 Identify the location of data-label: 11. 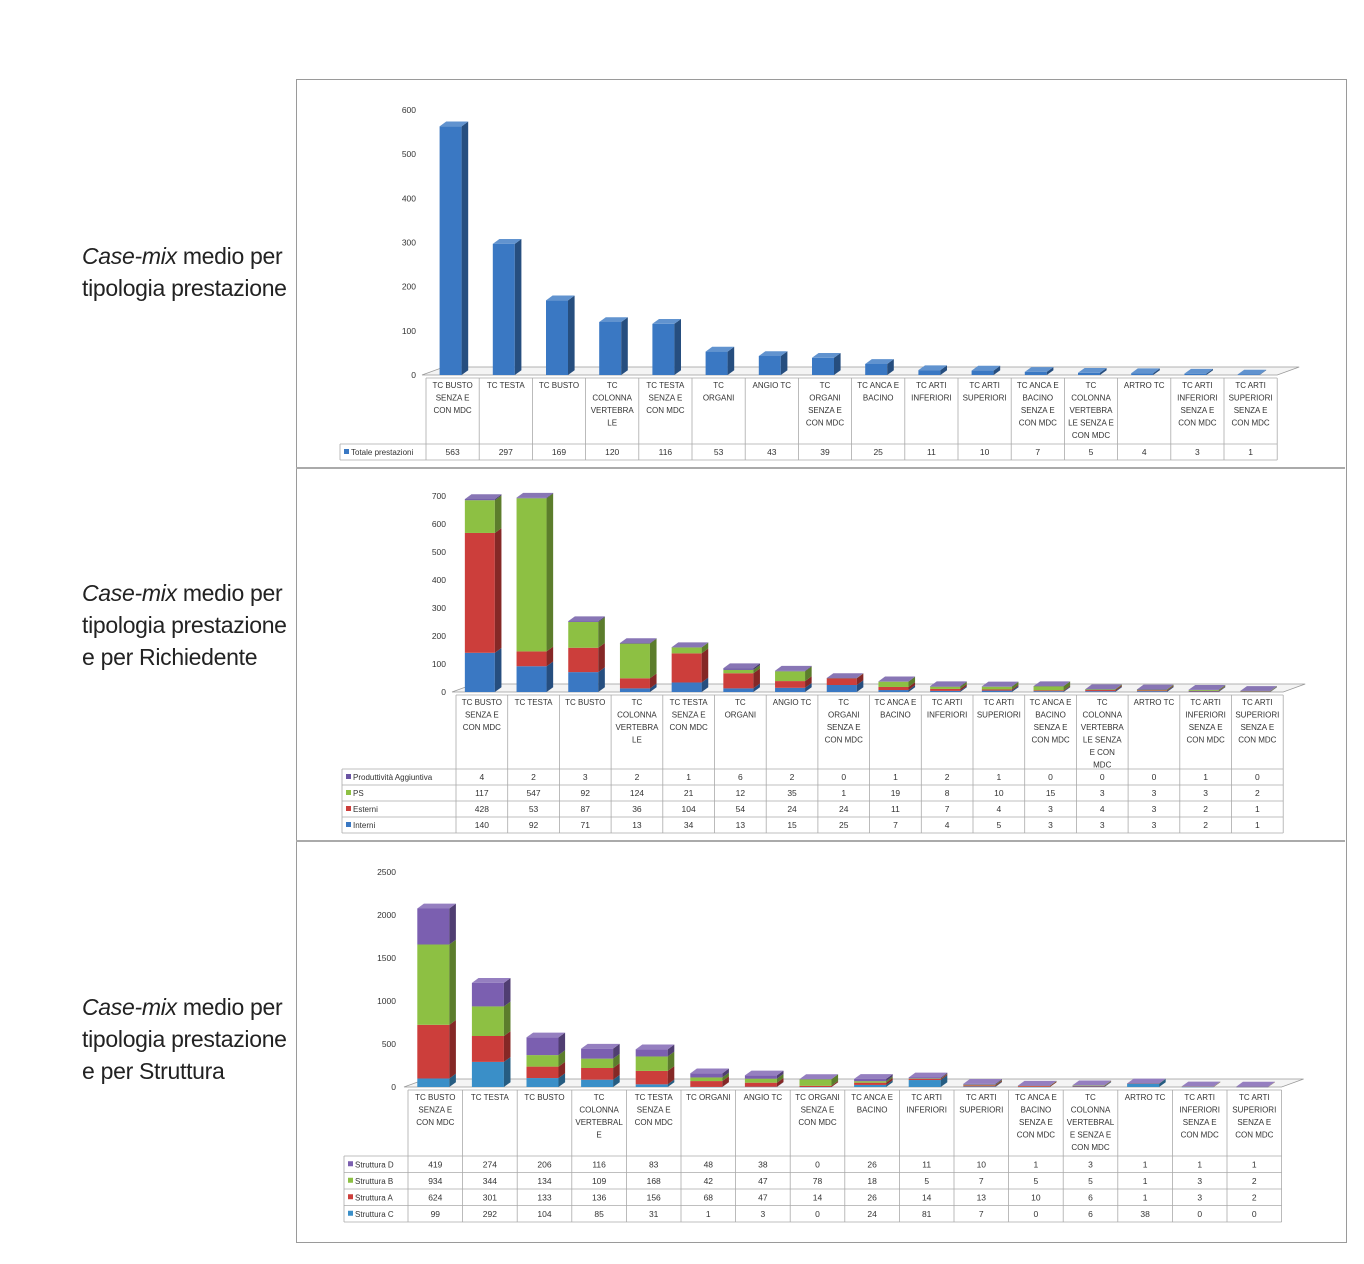
(931, 452).